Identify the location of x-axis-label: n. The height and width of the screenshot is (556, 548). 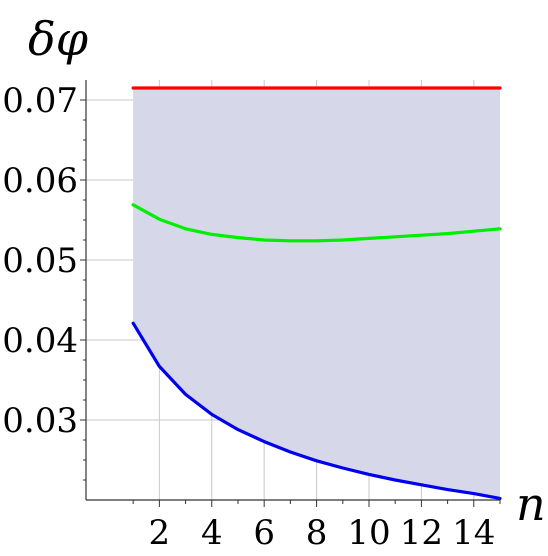
(531, 504).